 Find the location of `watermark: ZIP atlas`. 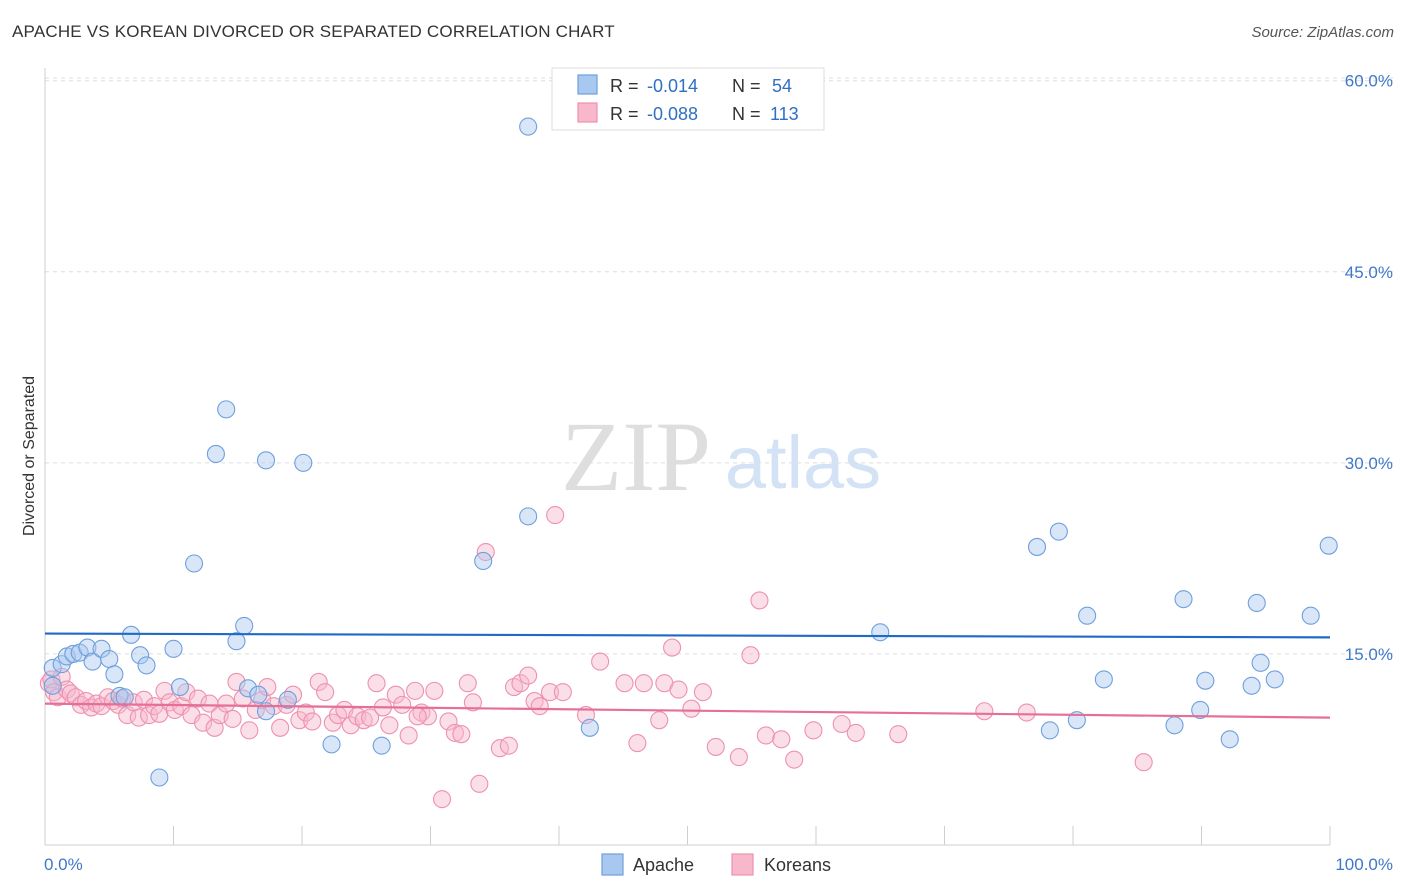

watermark: ZIP atlas is located at coordinates (721, 456).